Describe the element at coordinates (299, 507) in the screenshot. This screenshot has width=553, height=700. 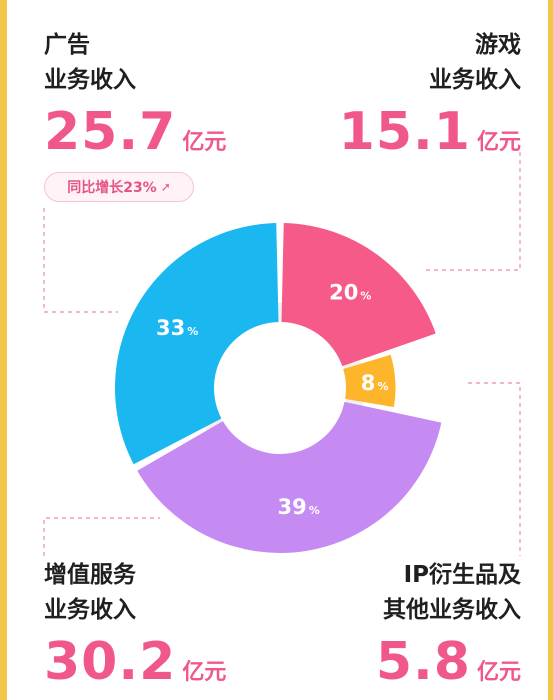
I see `slice-label-vas: 39%` at that location.